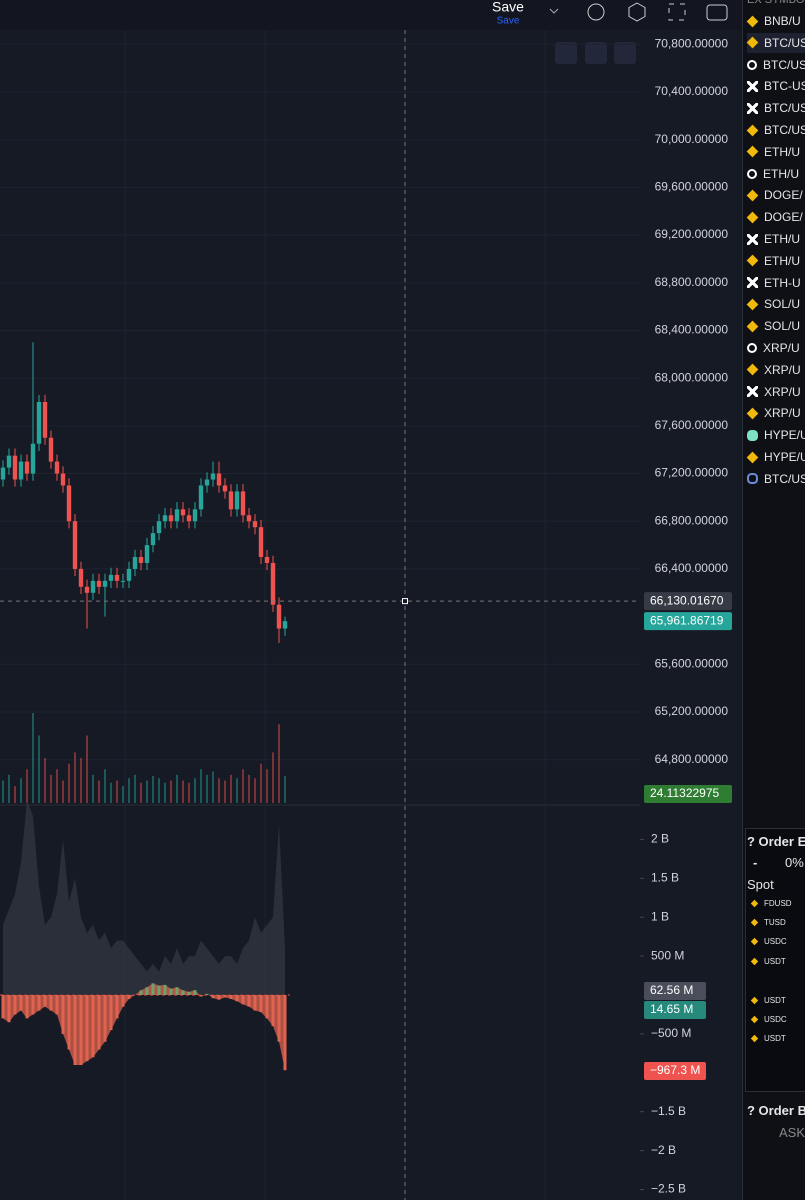 The height and width of the screenshot is (1200, 805). What do you see at coordinates (554, 11) in the screenshot?
I see `dropdown` at bounding box center [554, 11].